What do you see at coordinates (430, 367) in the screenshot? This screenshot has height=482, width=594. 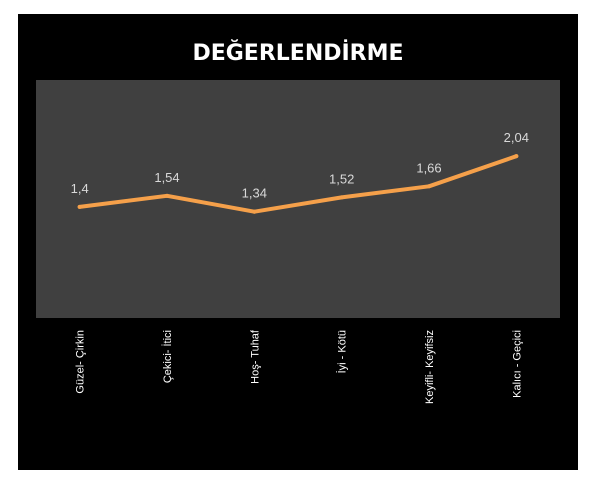 I see `category-label: Keyifli- Keyifsiz` at bounding box center [430, 367].